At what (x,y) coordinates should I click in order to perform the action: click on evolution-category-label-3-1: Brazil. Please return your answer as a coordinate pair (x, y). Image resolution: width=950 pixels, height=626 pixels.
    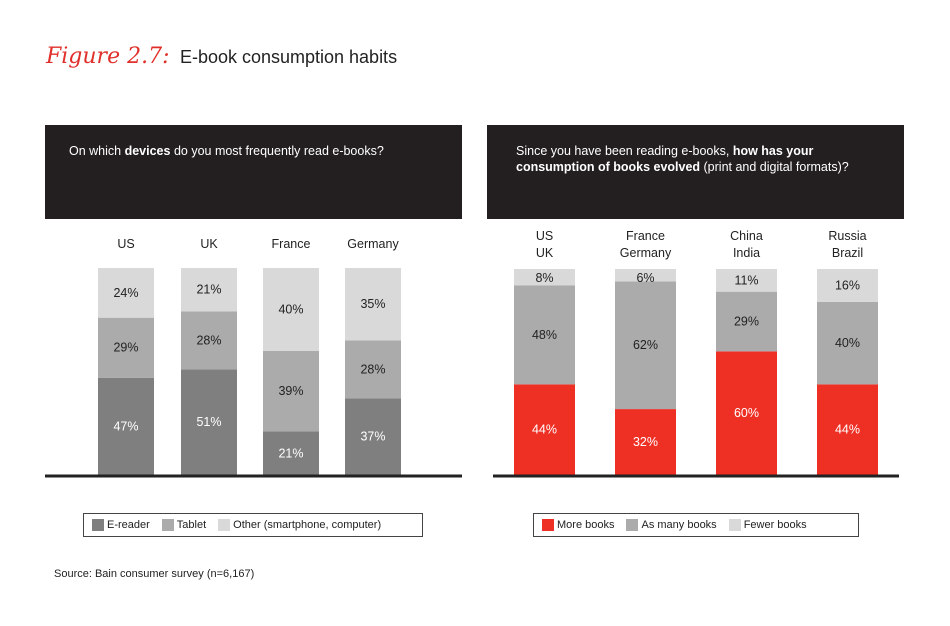
    Looking at the image, I should click on (847, 253).